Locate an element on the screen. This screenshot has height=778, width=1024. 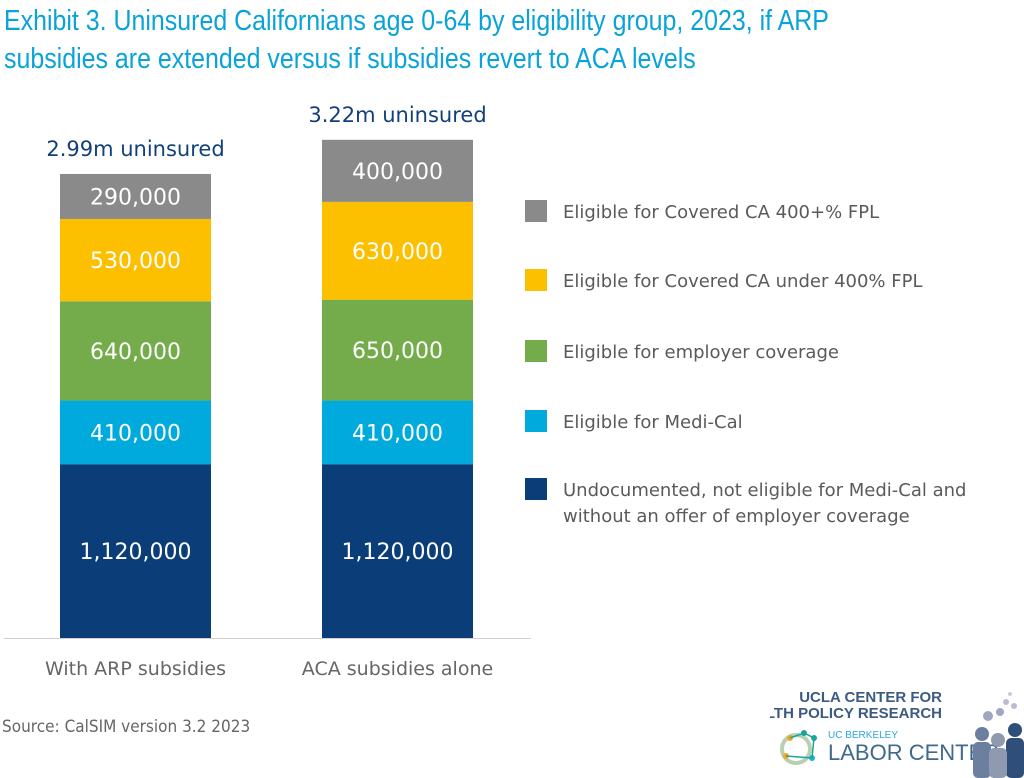
ucla-logo-line-2: HEALTH POLICY RESEARCH is located at coordinates (856, 713).